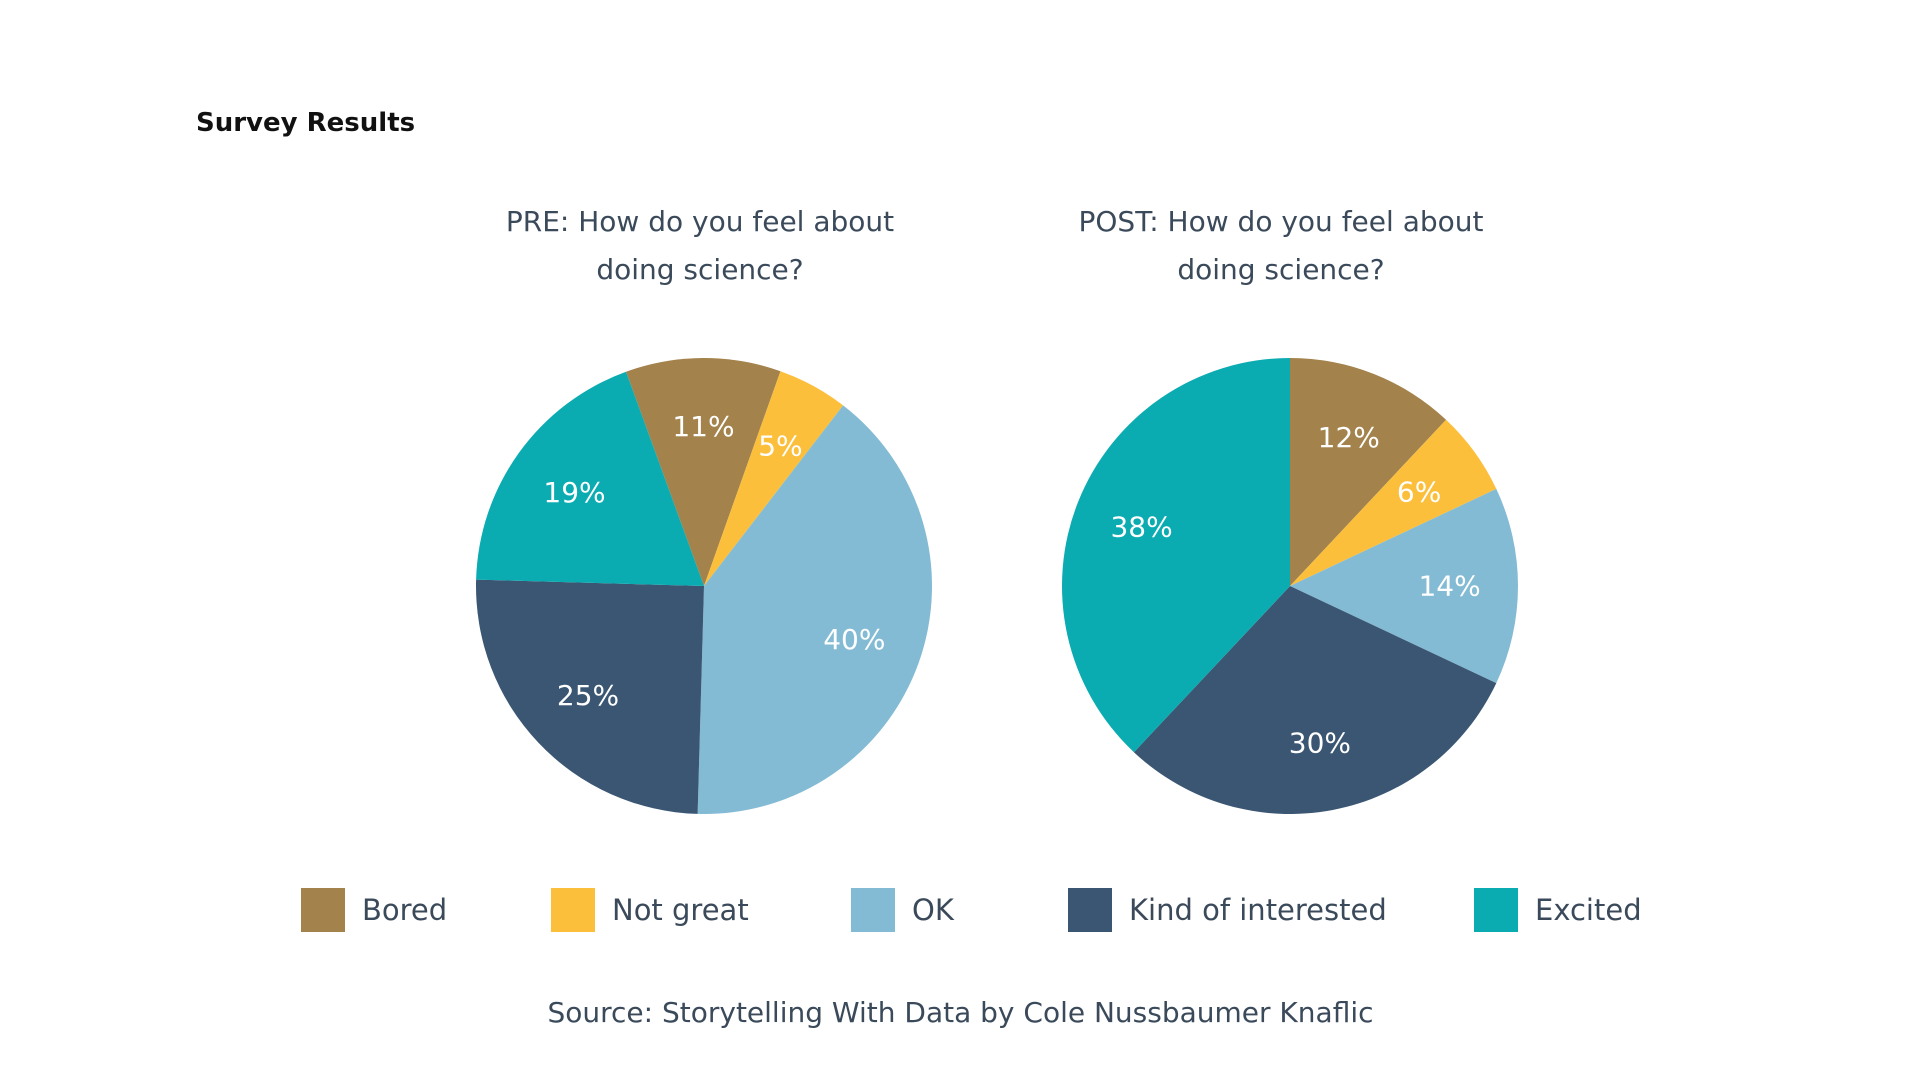 The image size is (1921, 1081). I want to click on page-title: Survey Results, so click(306, 123).